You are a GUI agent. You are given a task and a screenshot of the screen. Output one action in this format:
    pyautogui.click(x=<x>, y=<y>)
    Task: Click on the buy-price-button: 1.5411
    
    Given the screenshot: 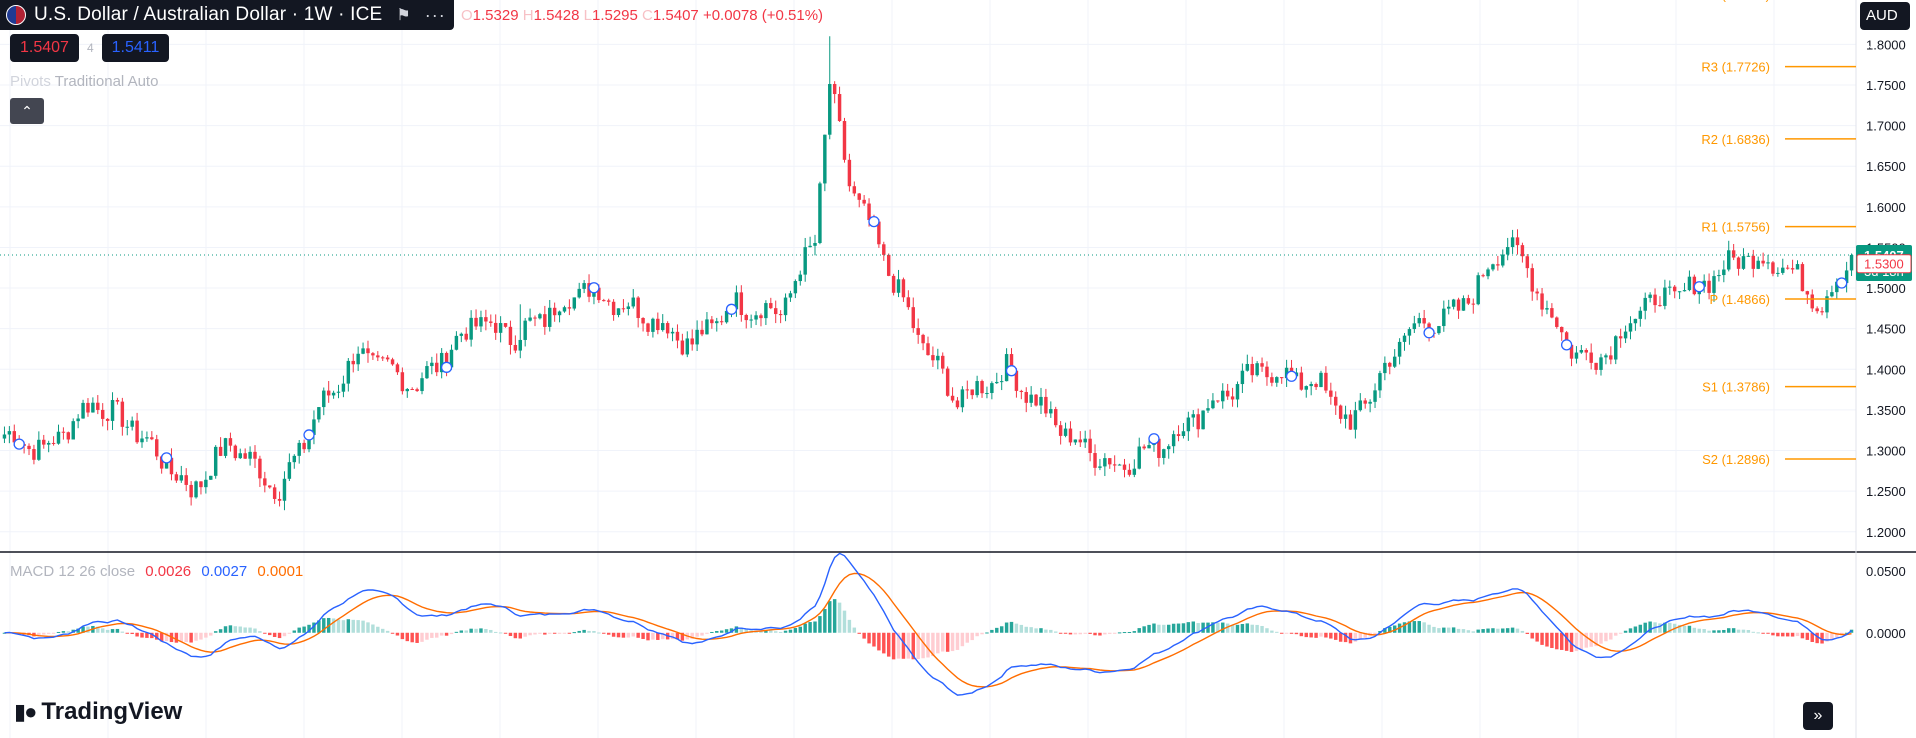 What is the action you would take?
    pyautogui.click(x=135, y=48)
    